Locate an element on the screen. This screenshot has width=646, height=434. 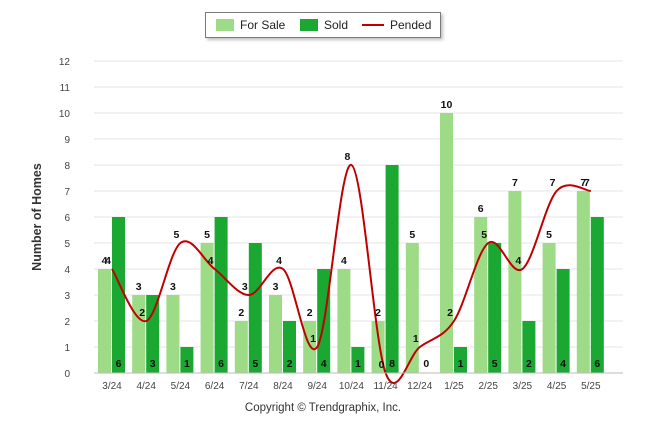
y-tick-label: 12 is located at coordinates (65, 62).